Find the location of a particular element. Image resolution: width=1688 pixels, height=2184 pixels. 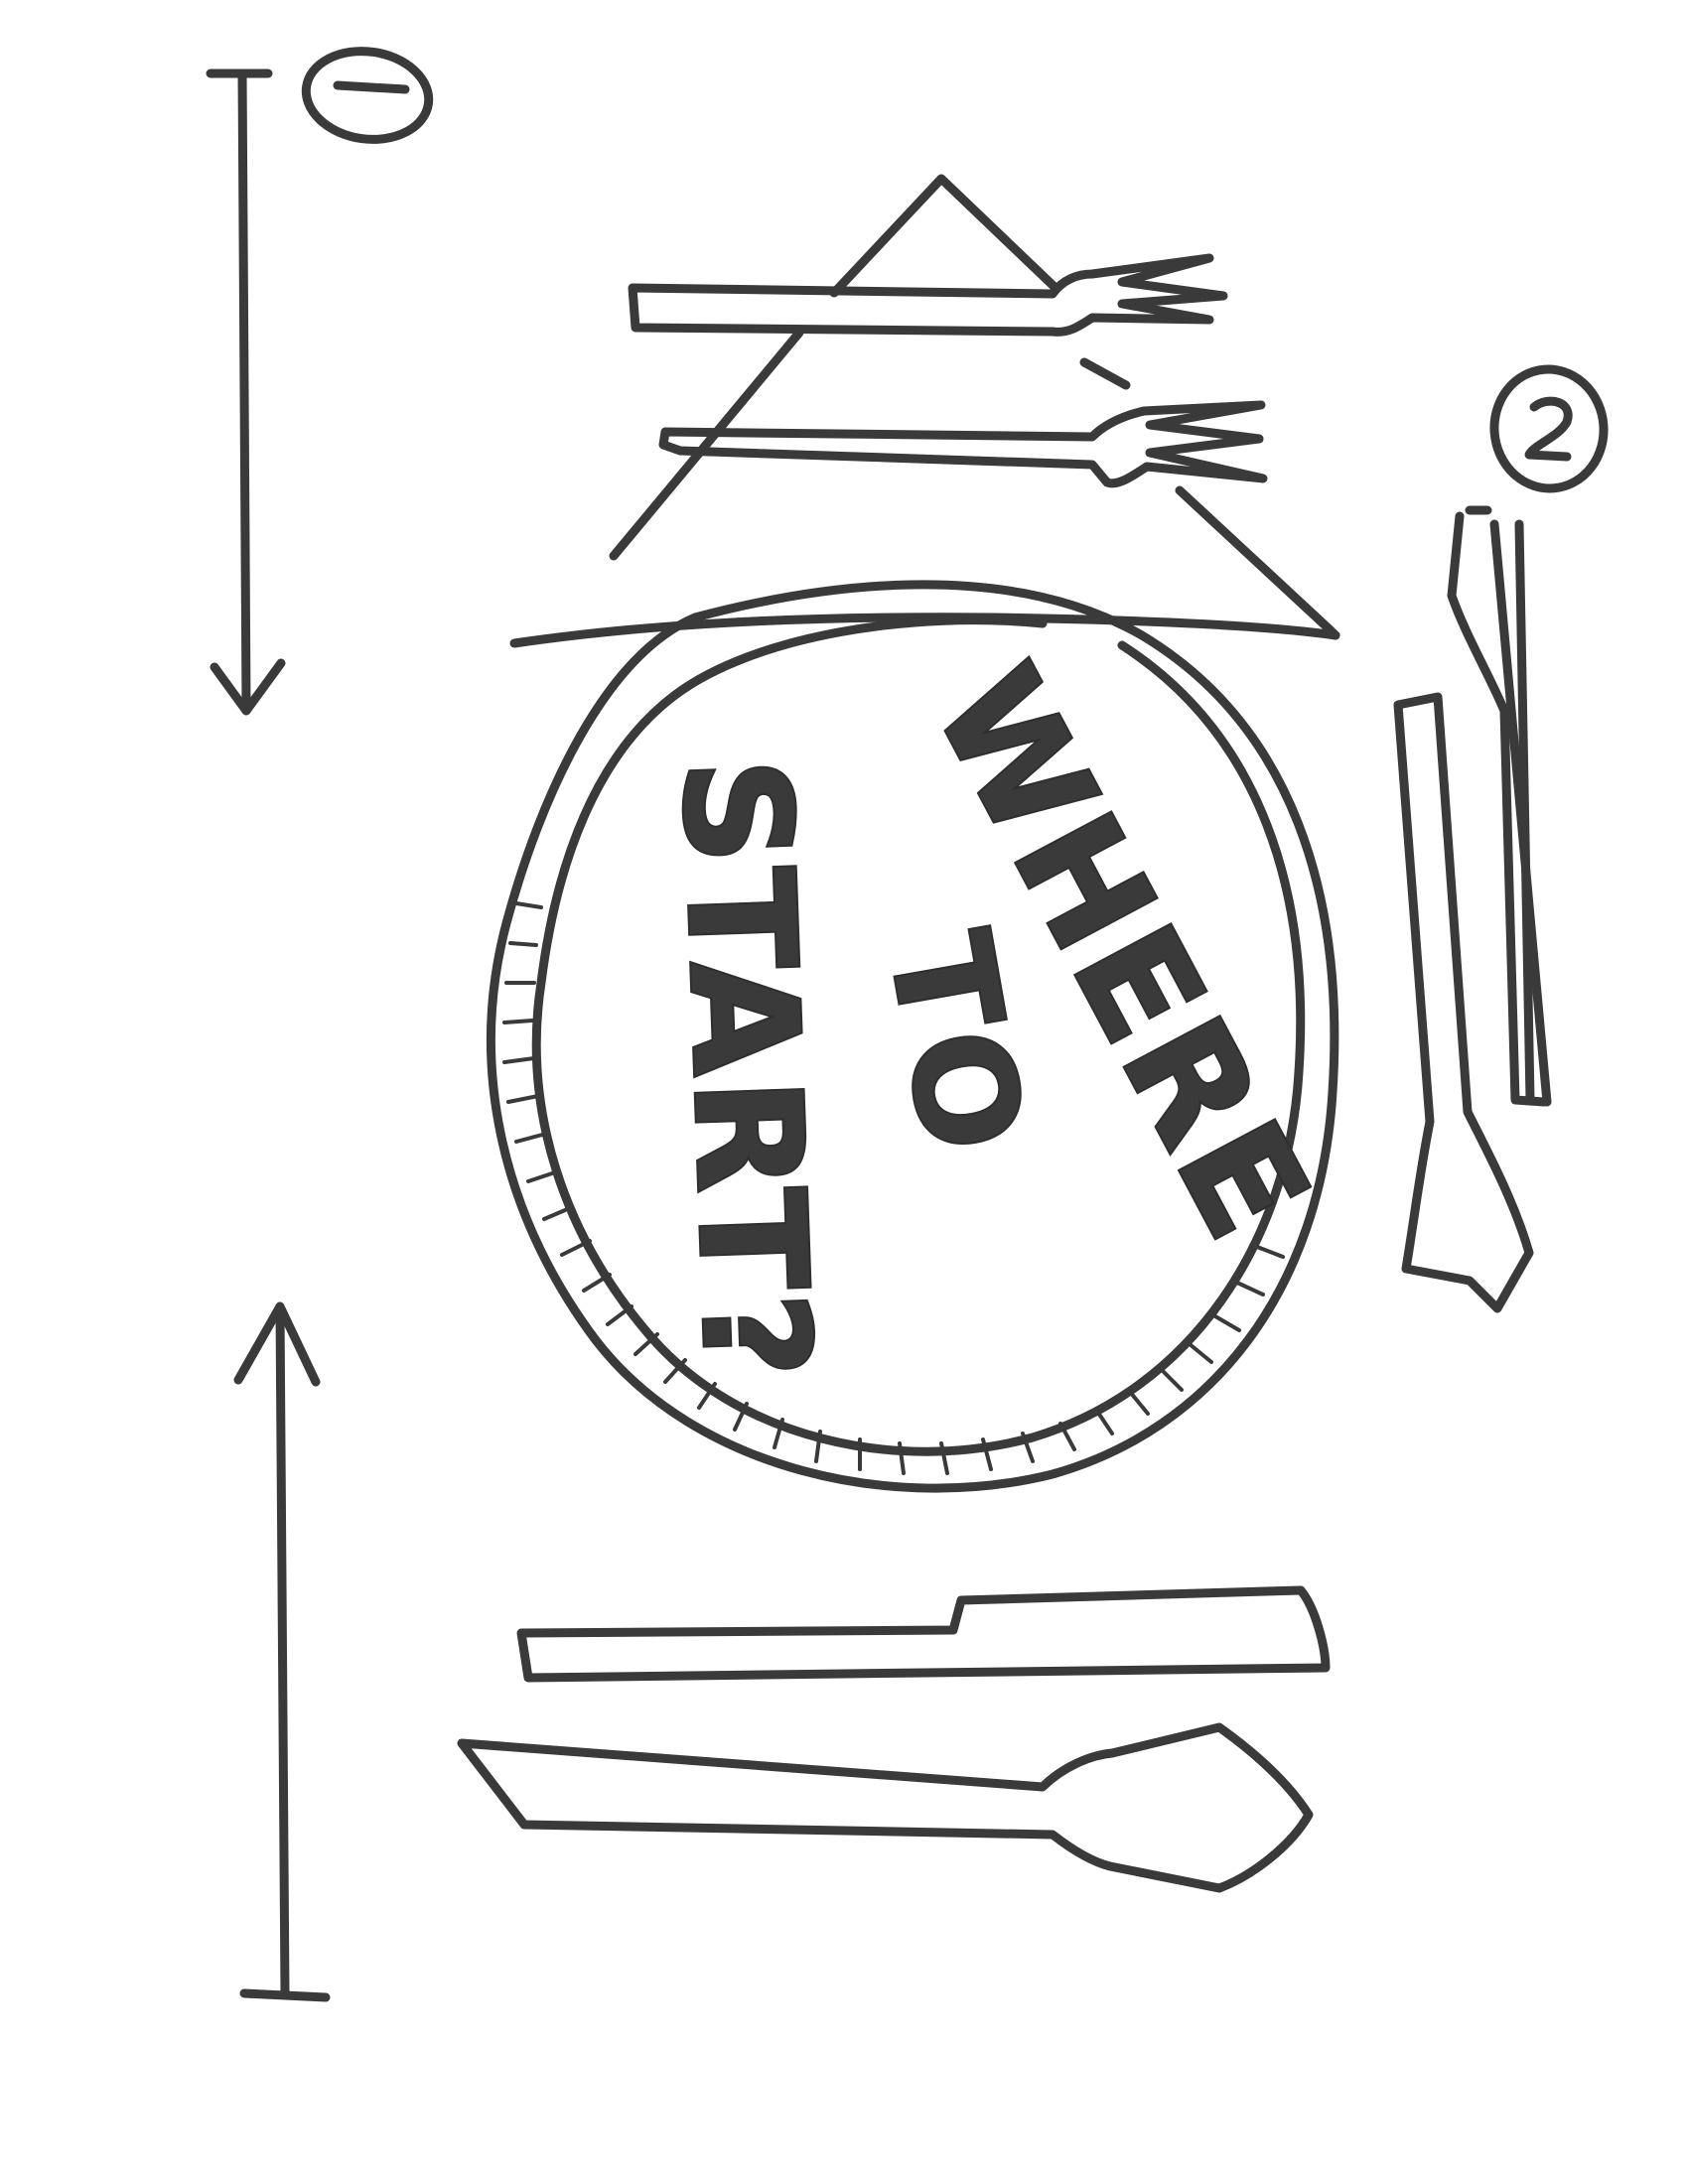

step-two-badge: 2 is located at coordinates (1549, 428).